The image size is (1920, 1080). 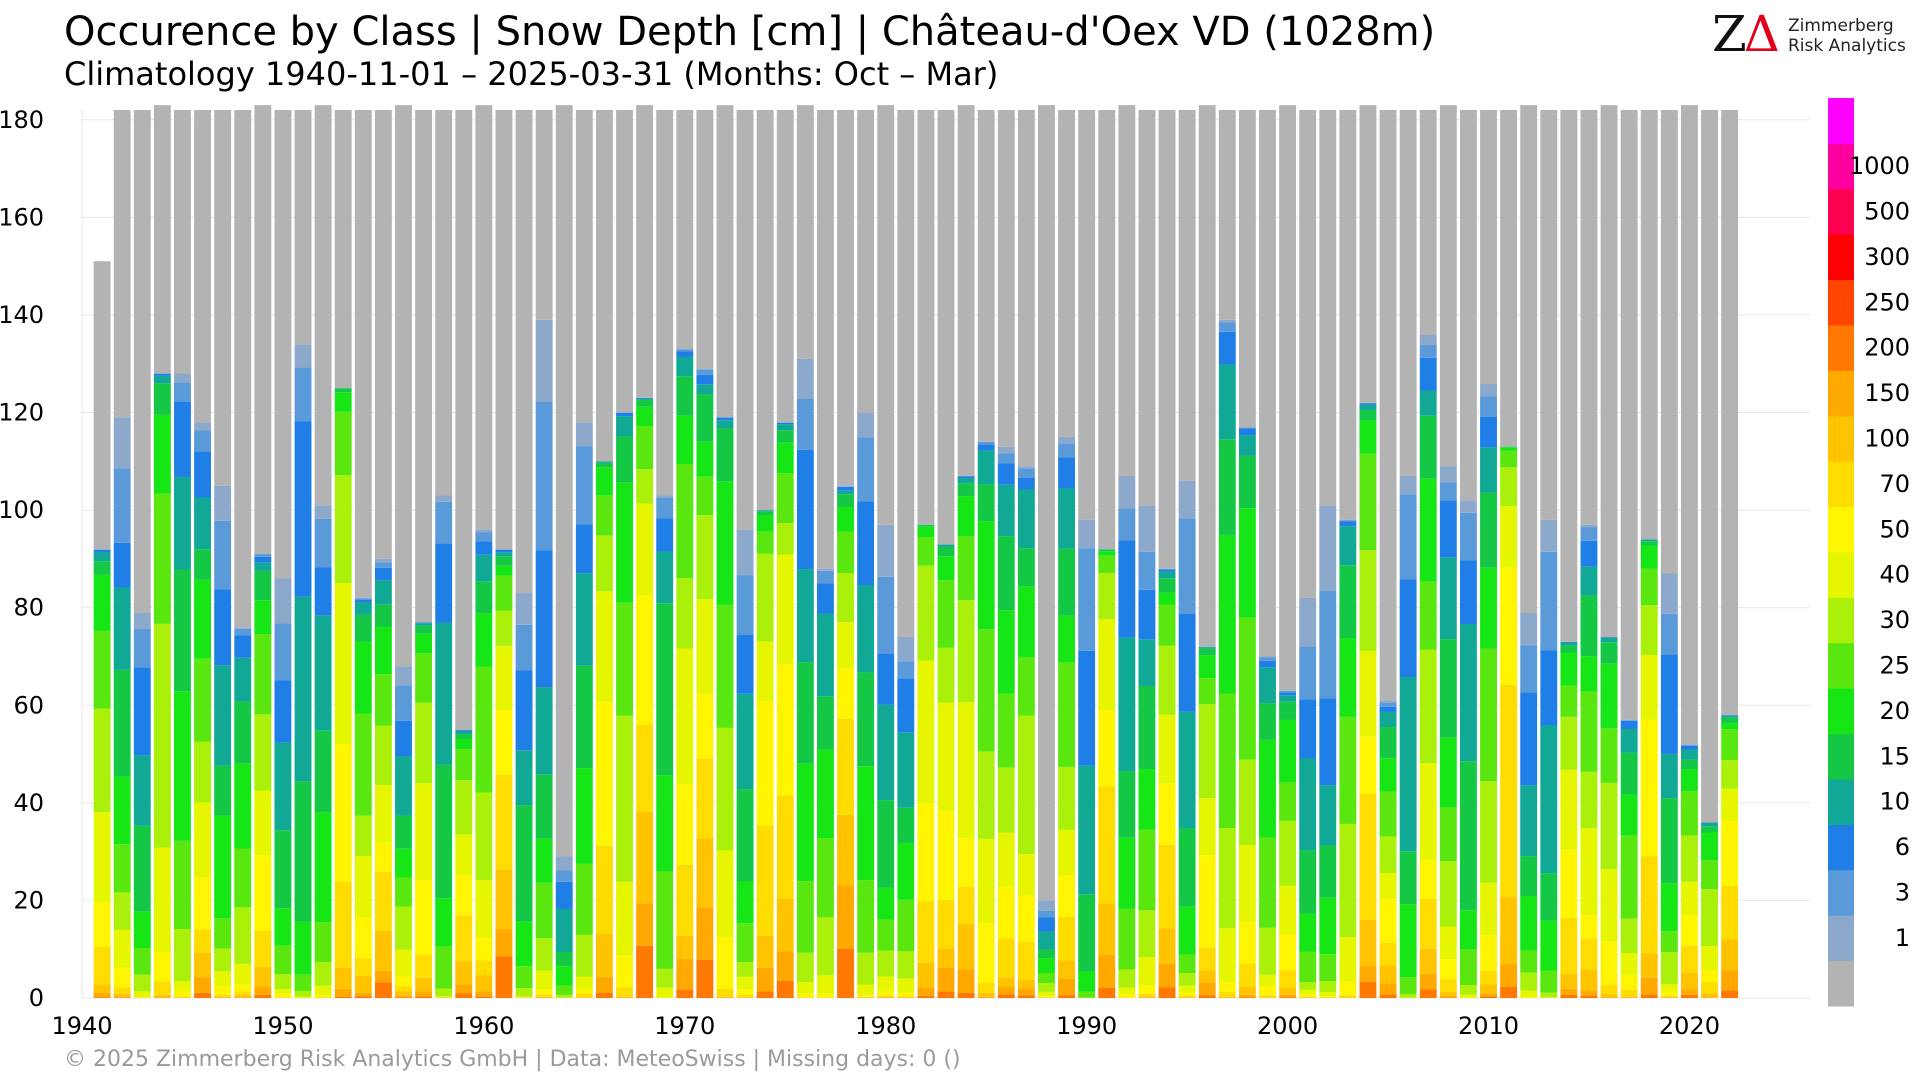 I want to click on colorbar-label: 200, so click(x=1887, y=348).